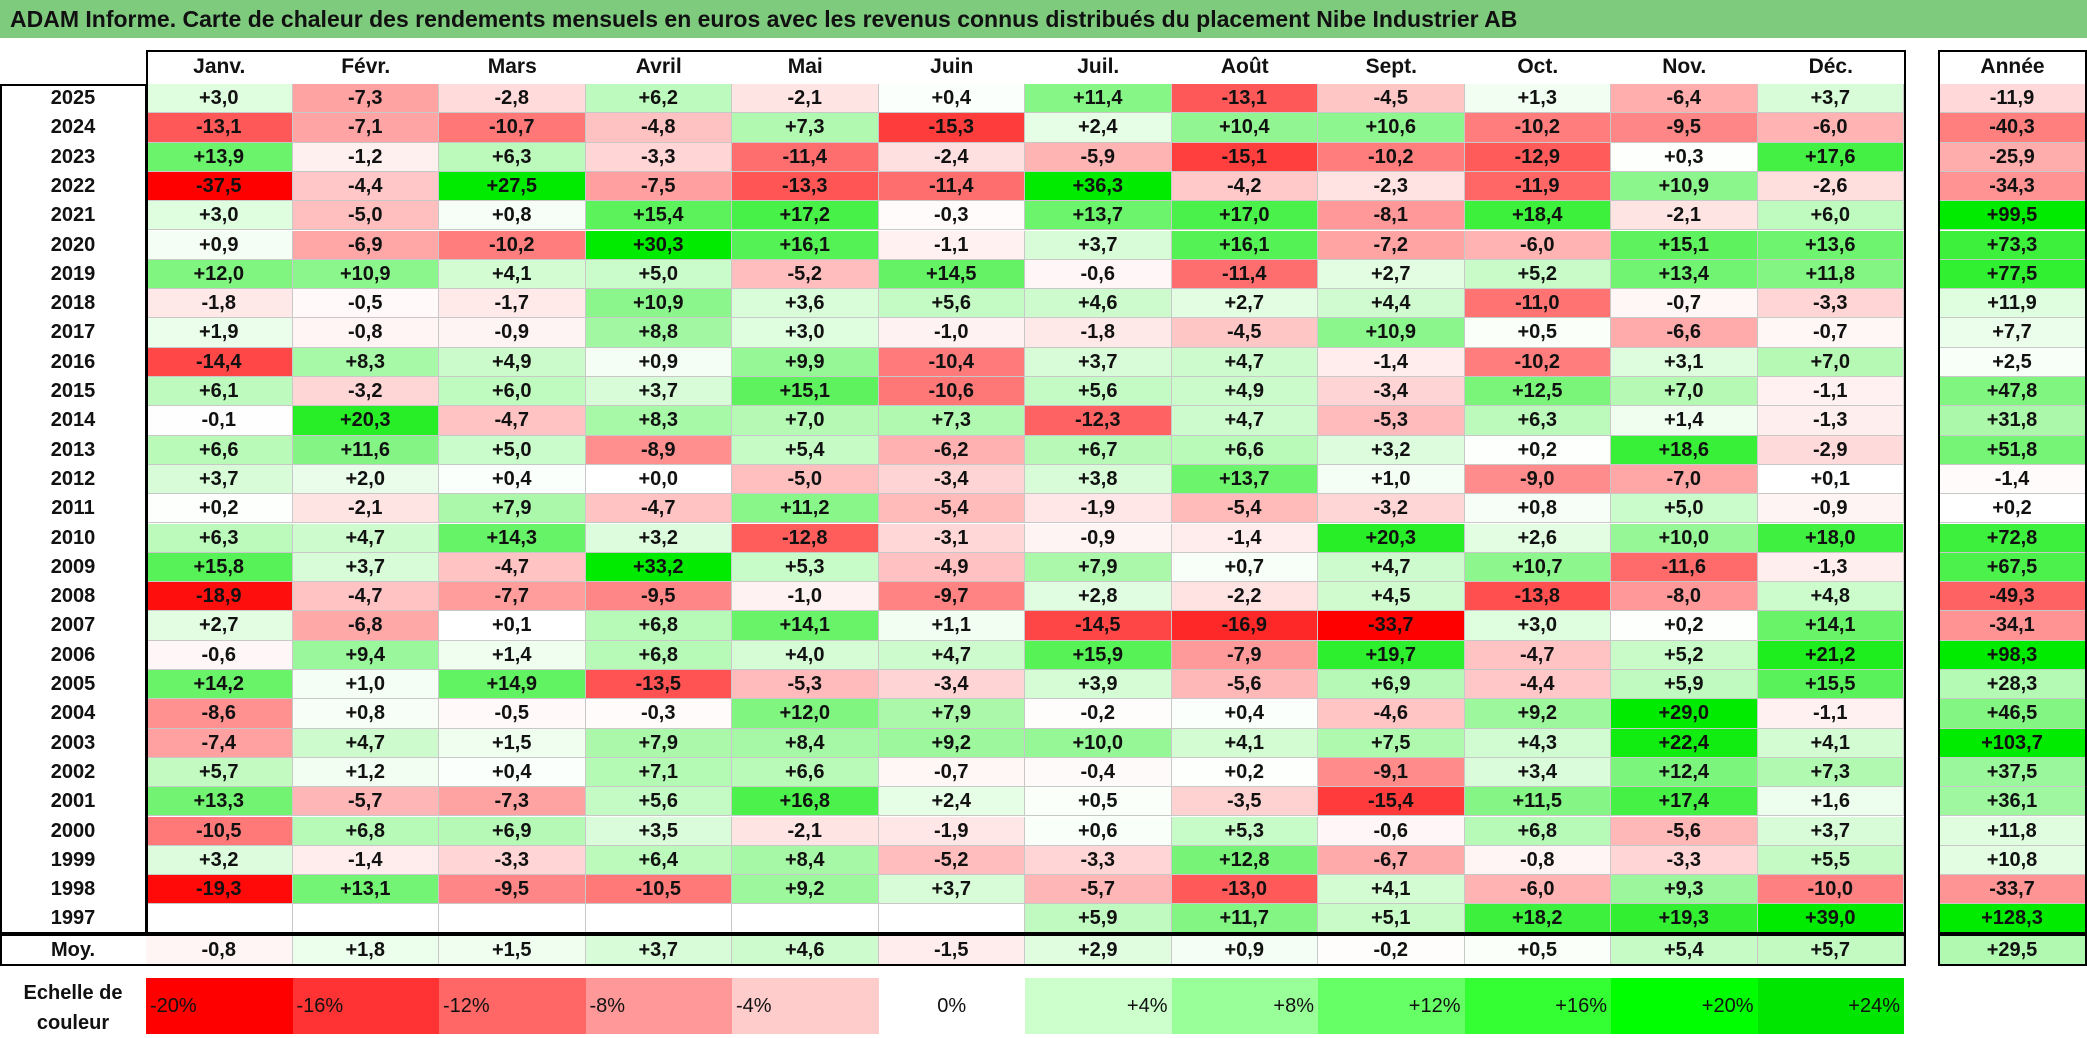 The image size is (2087, 1038). I want to click on heatmap-cell: -5,7, so click(1098, 890).